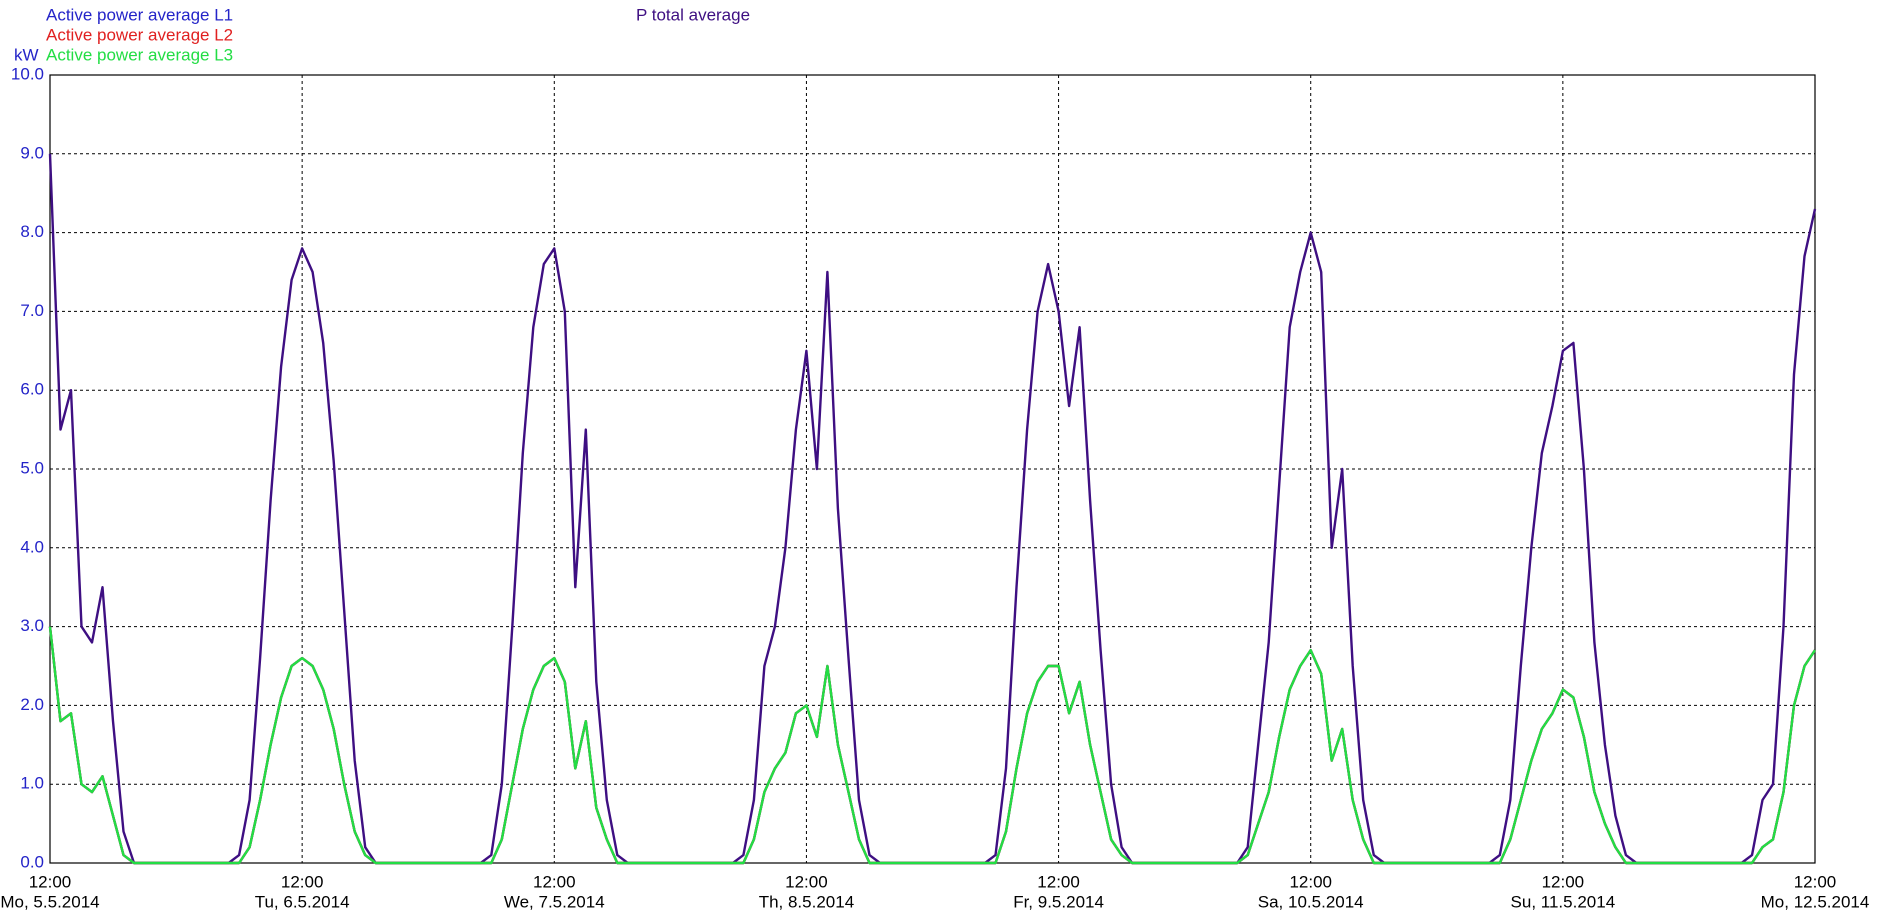  What do you see at coordinates (302, 901) in the screenshot?
I see `x-tick-date: Tu, 6.5.2014` at bounding box center [302, 901].